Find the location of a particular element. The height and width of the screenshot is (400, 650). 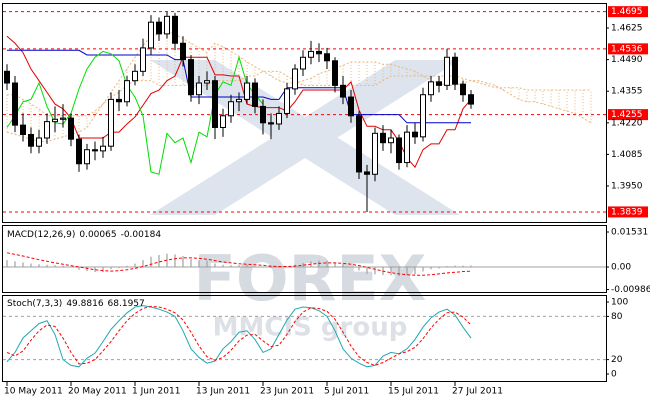

x-tick-label: 13 Jun 2011 is located at coordinates (223, 392).